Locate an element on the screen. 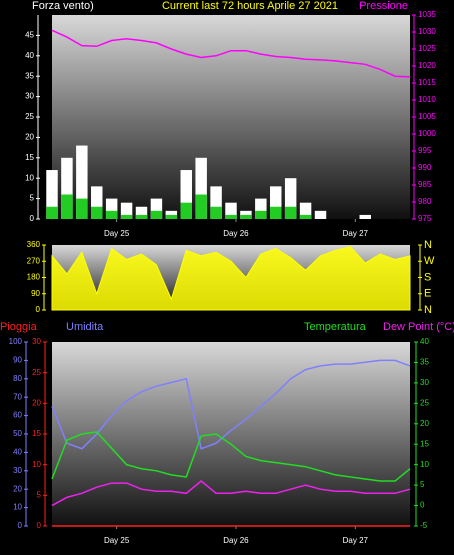 The image size is (454, 555). y2-tick-label: S is located at coordinates (427, 277).